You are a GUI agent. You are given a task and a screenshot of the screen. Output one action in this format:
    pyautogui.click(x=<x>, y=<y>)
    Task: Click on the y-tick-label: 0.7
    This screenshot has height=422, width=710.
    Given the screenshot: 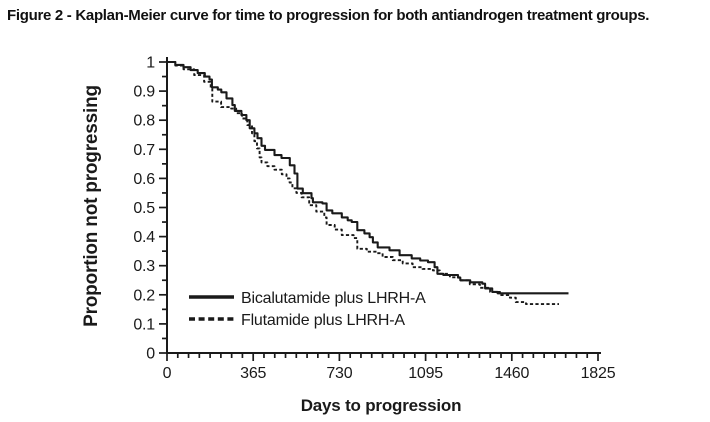 What is the action you would take?
    pyautogui.click(x=144, y=150)
    